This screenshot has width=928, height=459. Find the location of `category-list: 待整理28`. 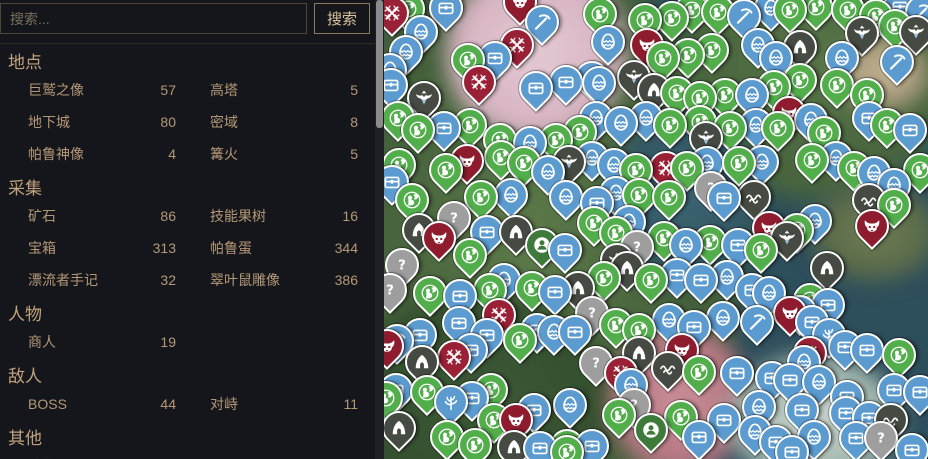

category-list: 待整理28 is located at coordinates (192, 454).